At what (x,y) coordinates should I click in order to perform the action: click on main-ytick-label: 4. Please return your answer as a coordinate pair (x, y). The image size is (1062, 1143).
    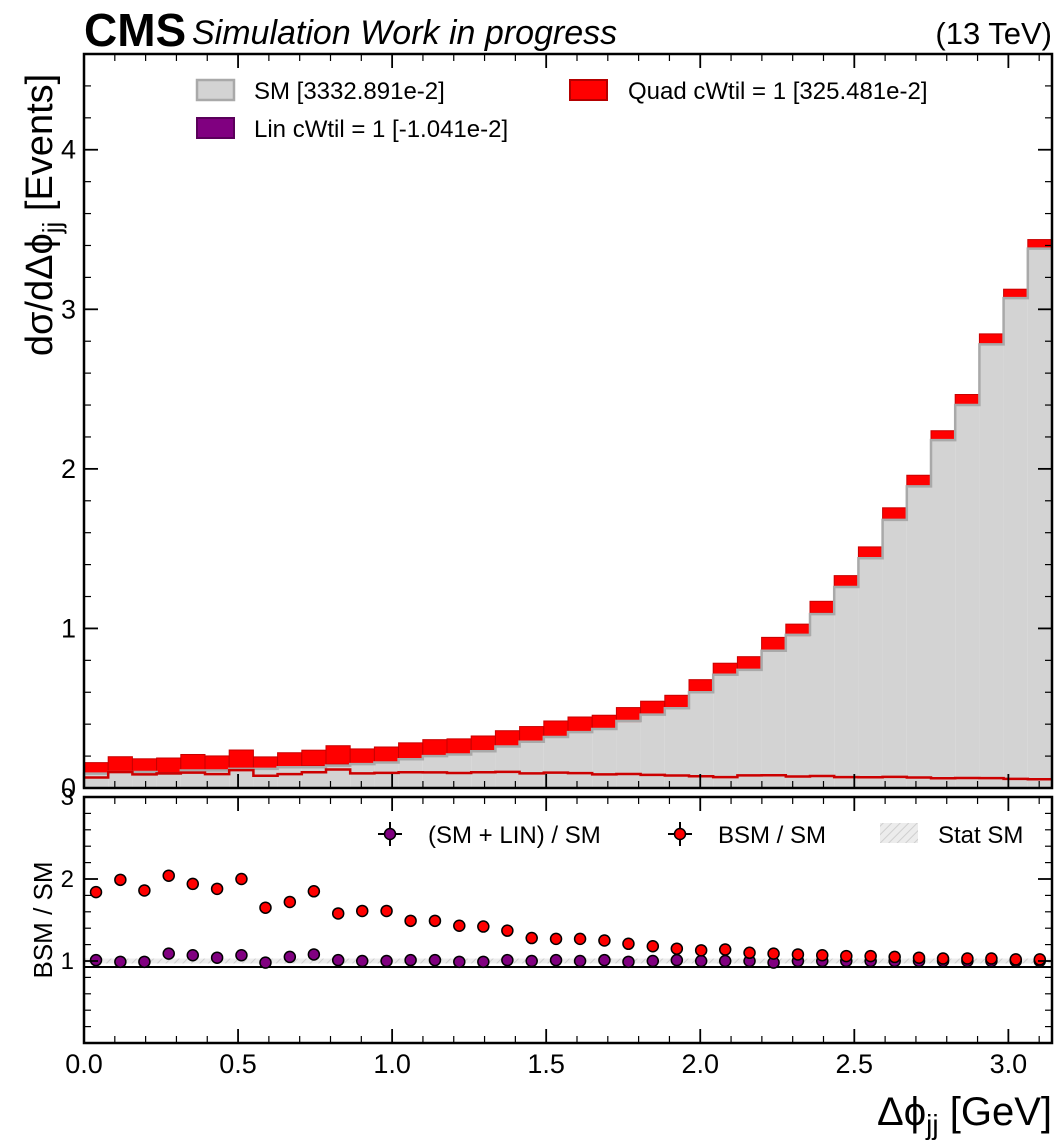
    Looking at the image, I should click on (68, 150).